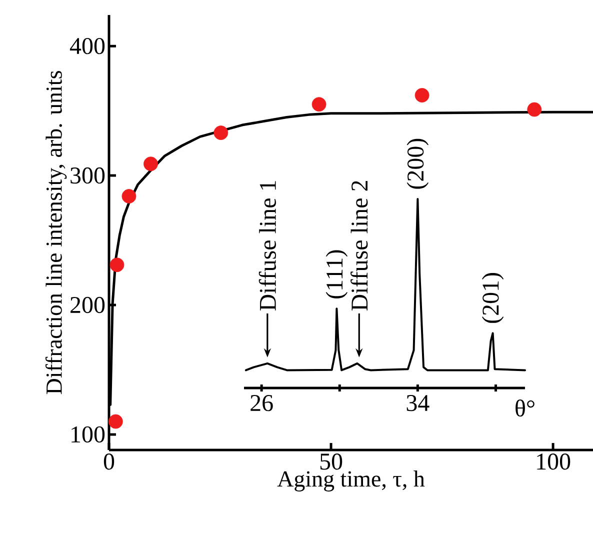 This screenshot has width=593, height=535. What do you see at coordinates (109, 462) in the screenshot?
I see `x-tick-label: 0` at bounding box center [109, 462].